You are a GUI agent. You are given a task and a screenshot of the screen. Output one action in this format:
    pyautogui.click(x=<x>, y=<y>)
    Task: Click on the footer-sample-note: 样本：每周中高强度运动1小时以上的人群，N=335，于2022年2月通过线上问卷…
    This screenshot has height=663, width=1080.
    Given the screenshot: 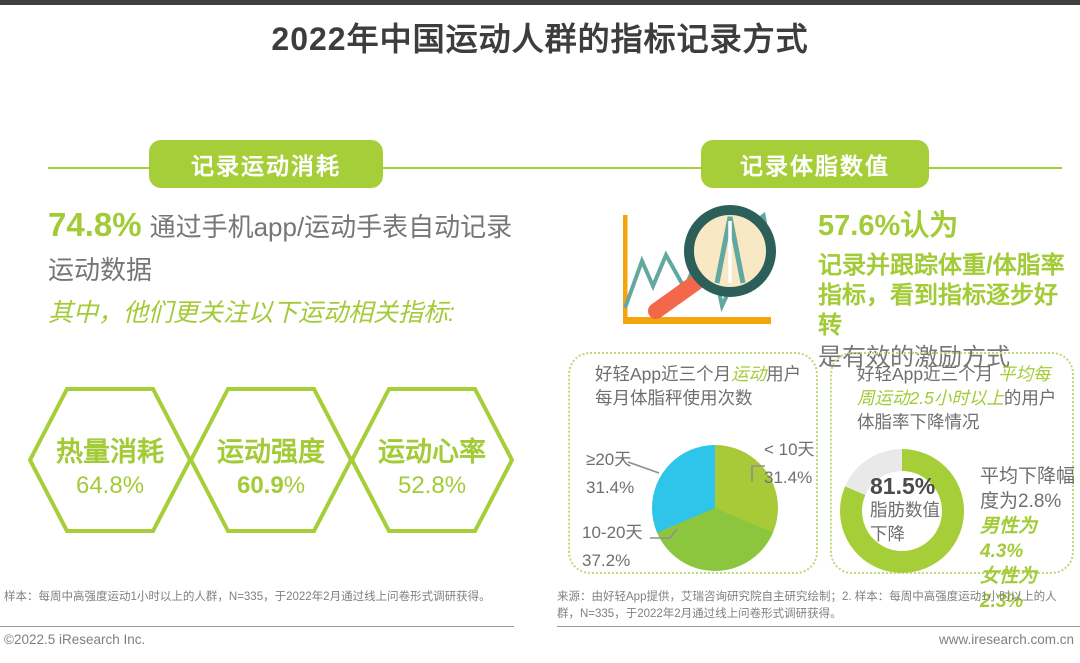 What is the action you would take?
    pyautogui.click(x=247, y=597)
    